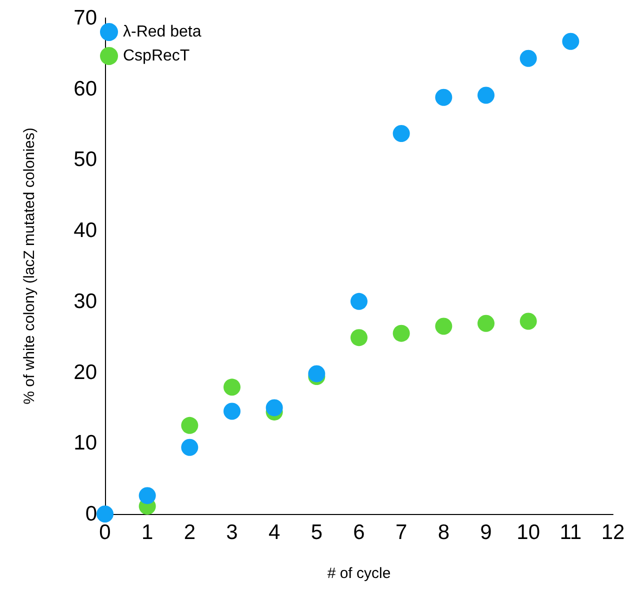 The width and height of the screenshot is (635, 598). What do you see at coordinates (105, 532) in the screenshot?
I see `x-tick-label: 0` at bounding box center [105, 532].